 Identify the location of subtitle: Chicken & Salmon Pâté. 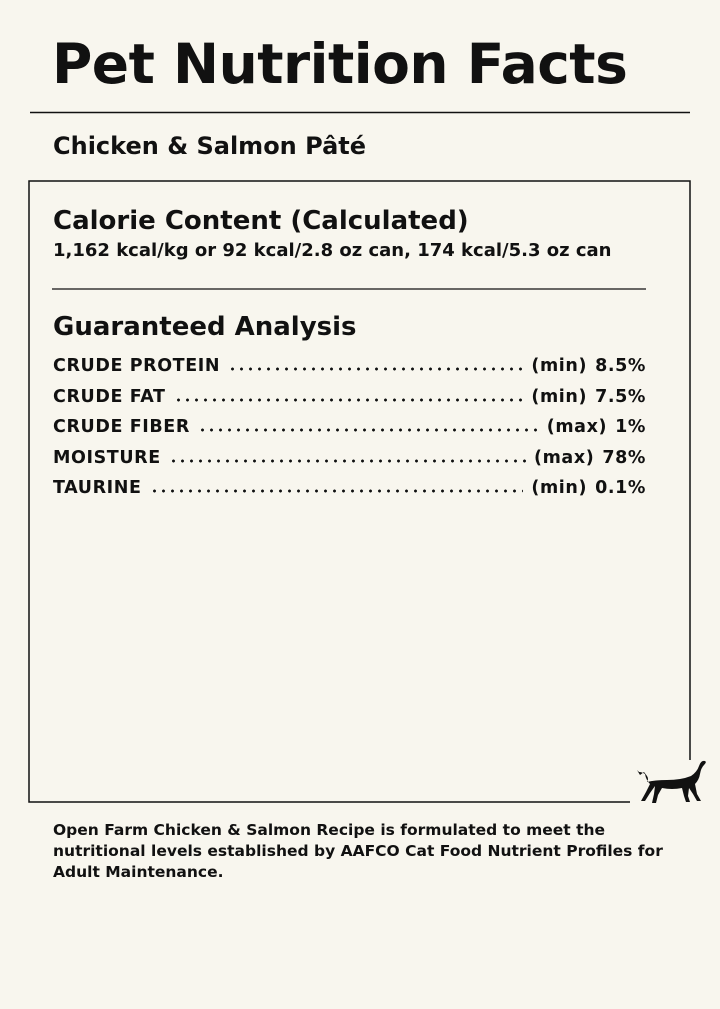
(210, 146).